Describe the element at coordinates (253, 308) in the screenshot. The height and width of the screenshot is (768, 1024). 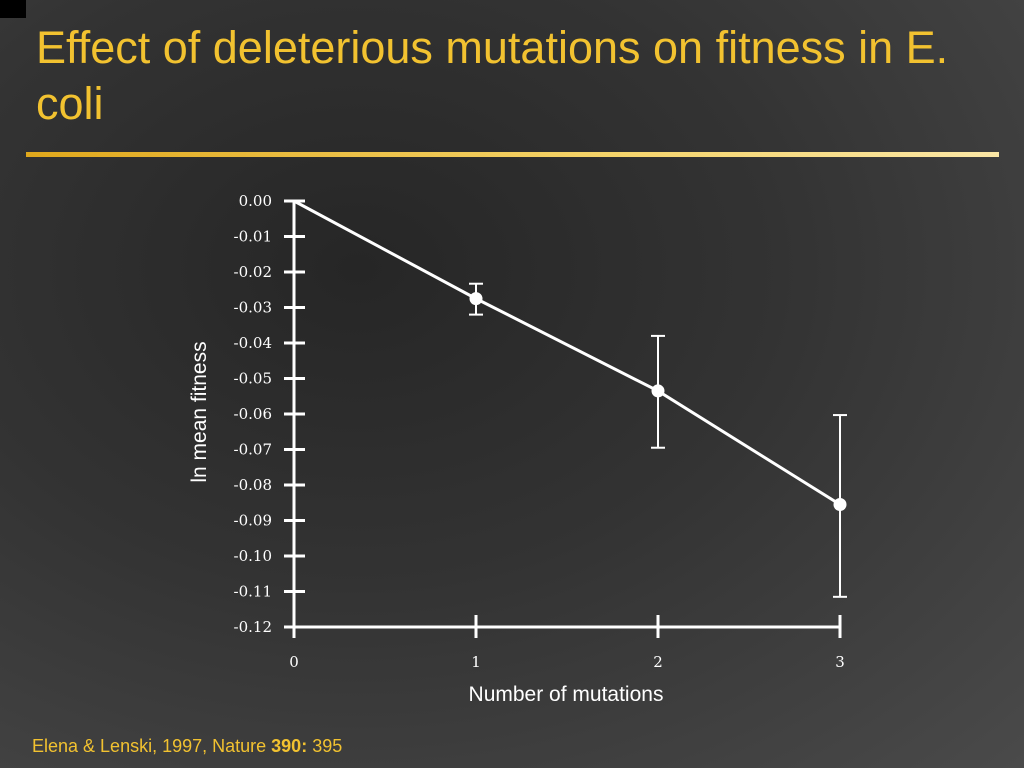
I see `y-tick-label: -0.03` at that location.